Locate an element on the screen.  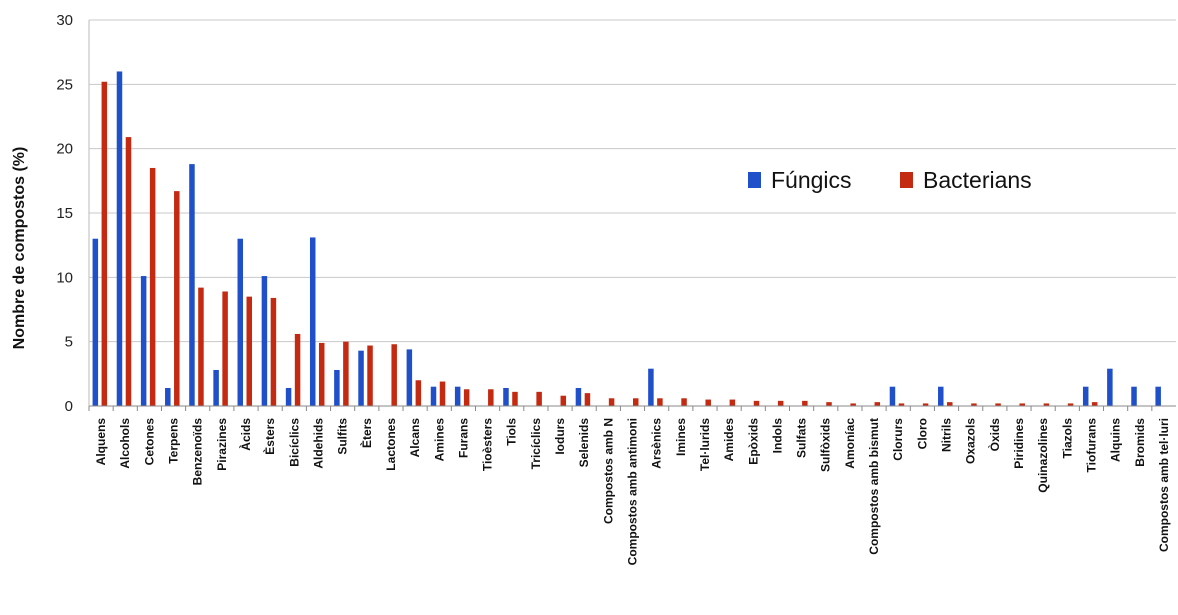
legend-swatch-bacterians is located at coordinates (906, 180).